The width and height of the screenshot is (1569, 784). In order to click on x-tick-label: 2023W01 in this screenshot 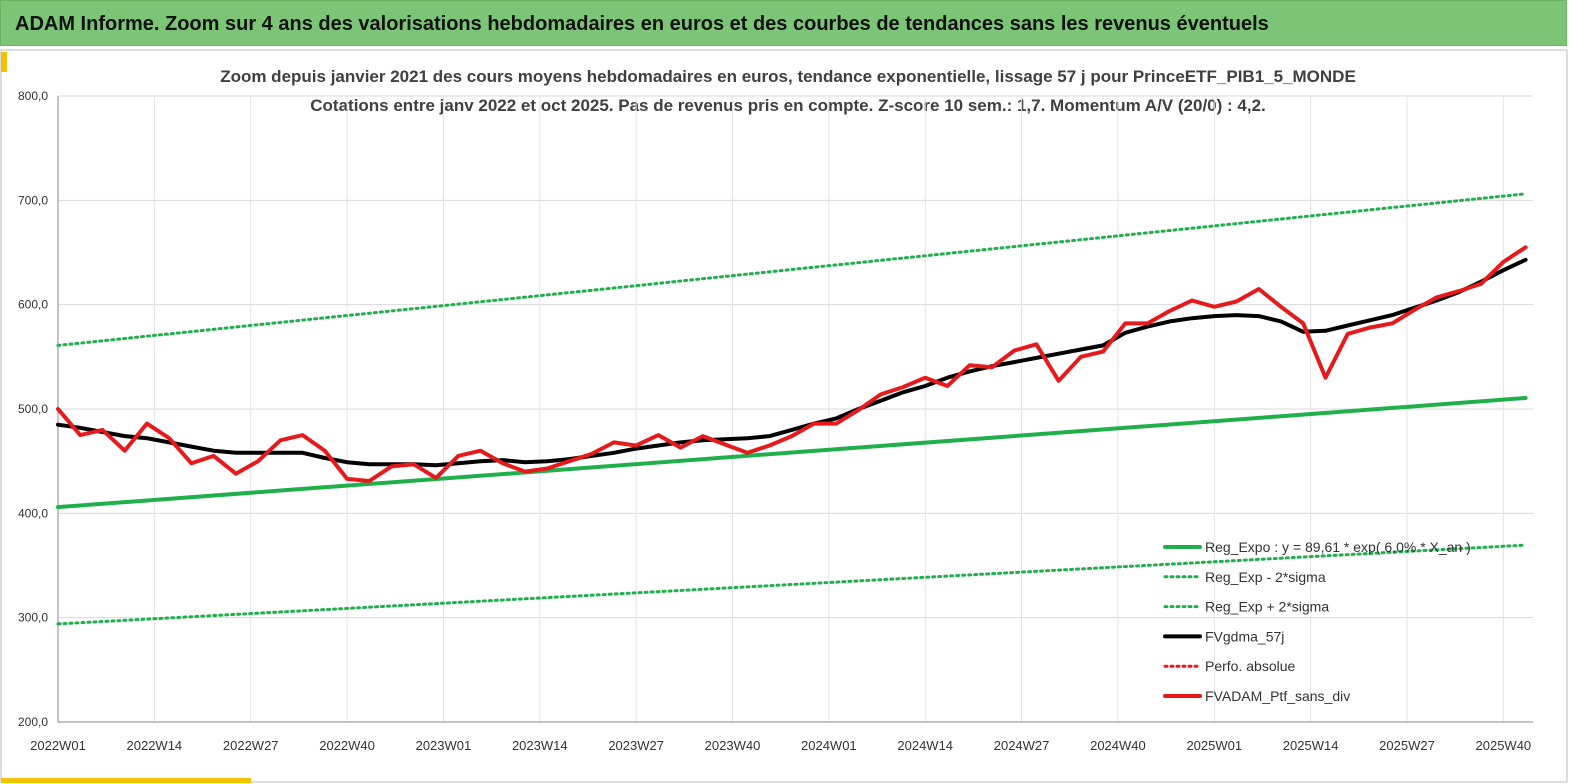, I will do `click(444, 745)`.